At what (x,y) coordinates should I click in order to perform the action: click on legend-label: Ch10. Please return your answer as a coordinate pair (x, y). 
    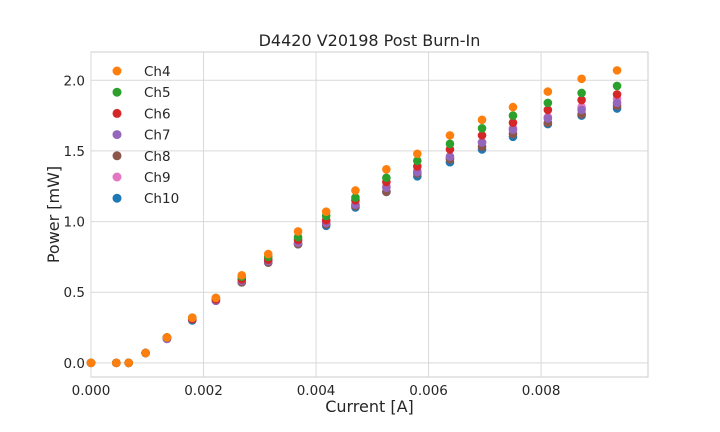
    Looking at the image, I should click on (161, 199).